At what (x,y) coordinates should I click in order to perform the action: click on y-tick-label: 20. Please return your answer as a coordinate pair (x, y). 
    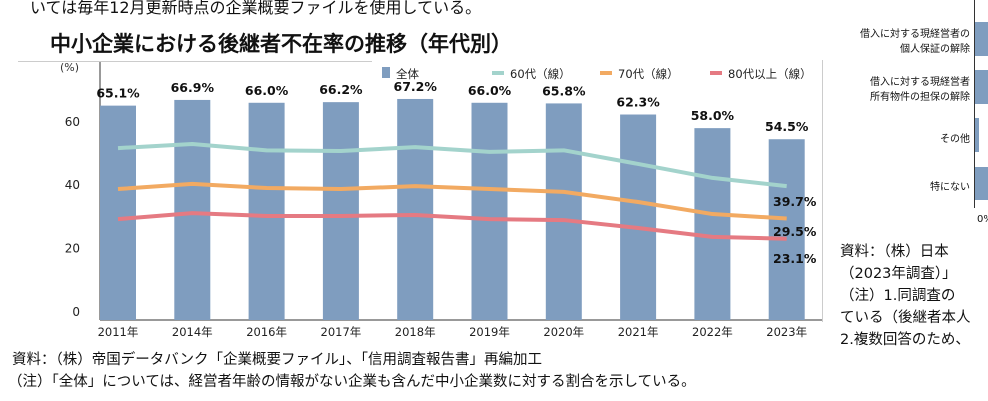
    Looking at the image, I should click on (72, 249).